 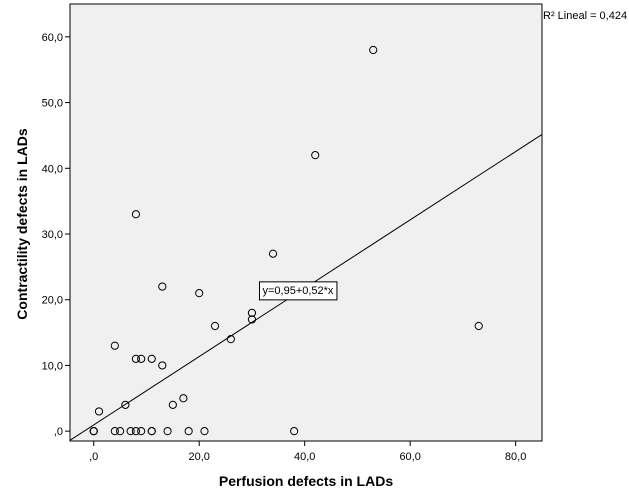 I want to click on x-axis-ticks: ,0 20,0 40,0 60,0 80,0, so click(x=307, y=452).